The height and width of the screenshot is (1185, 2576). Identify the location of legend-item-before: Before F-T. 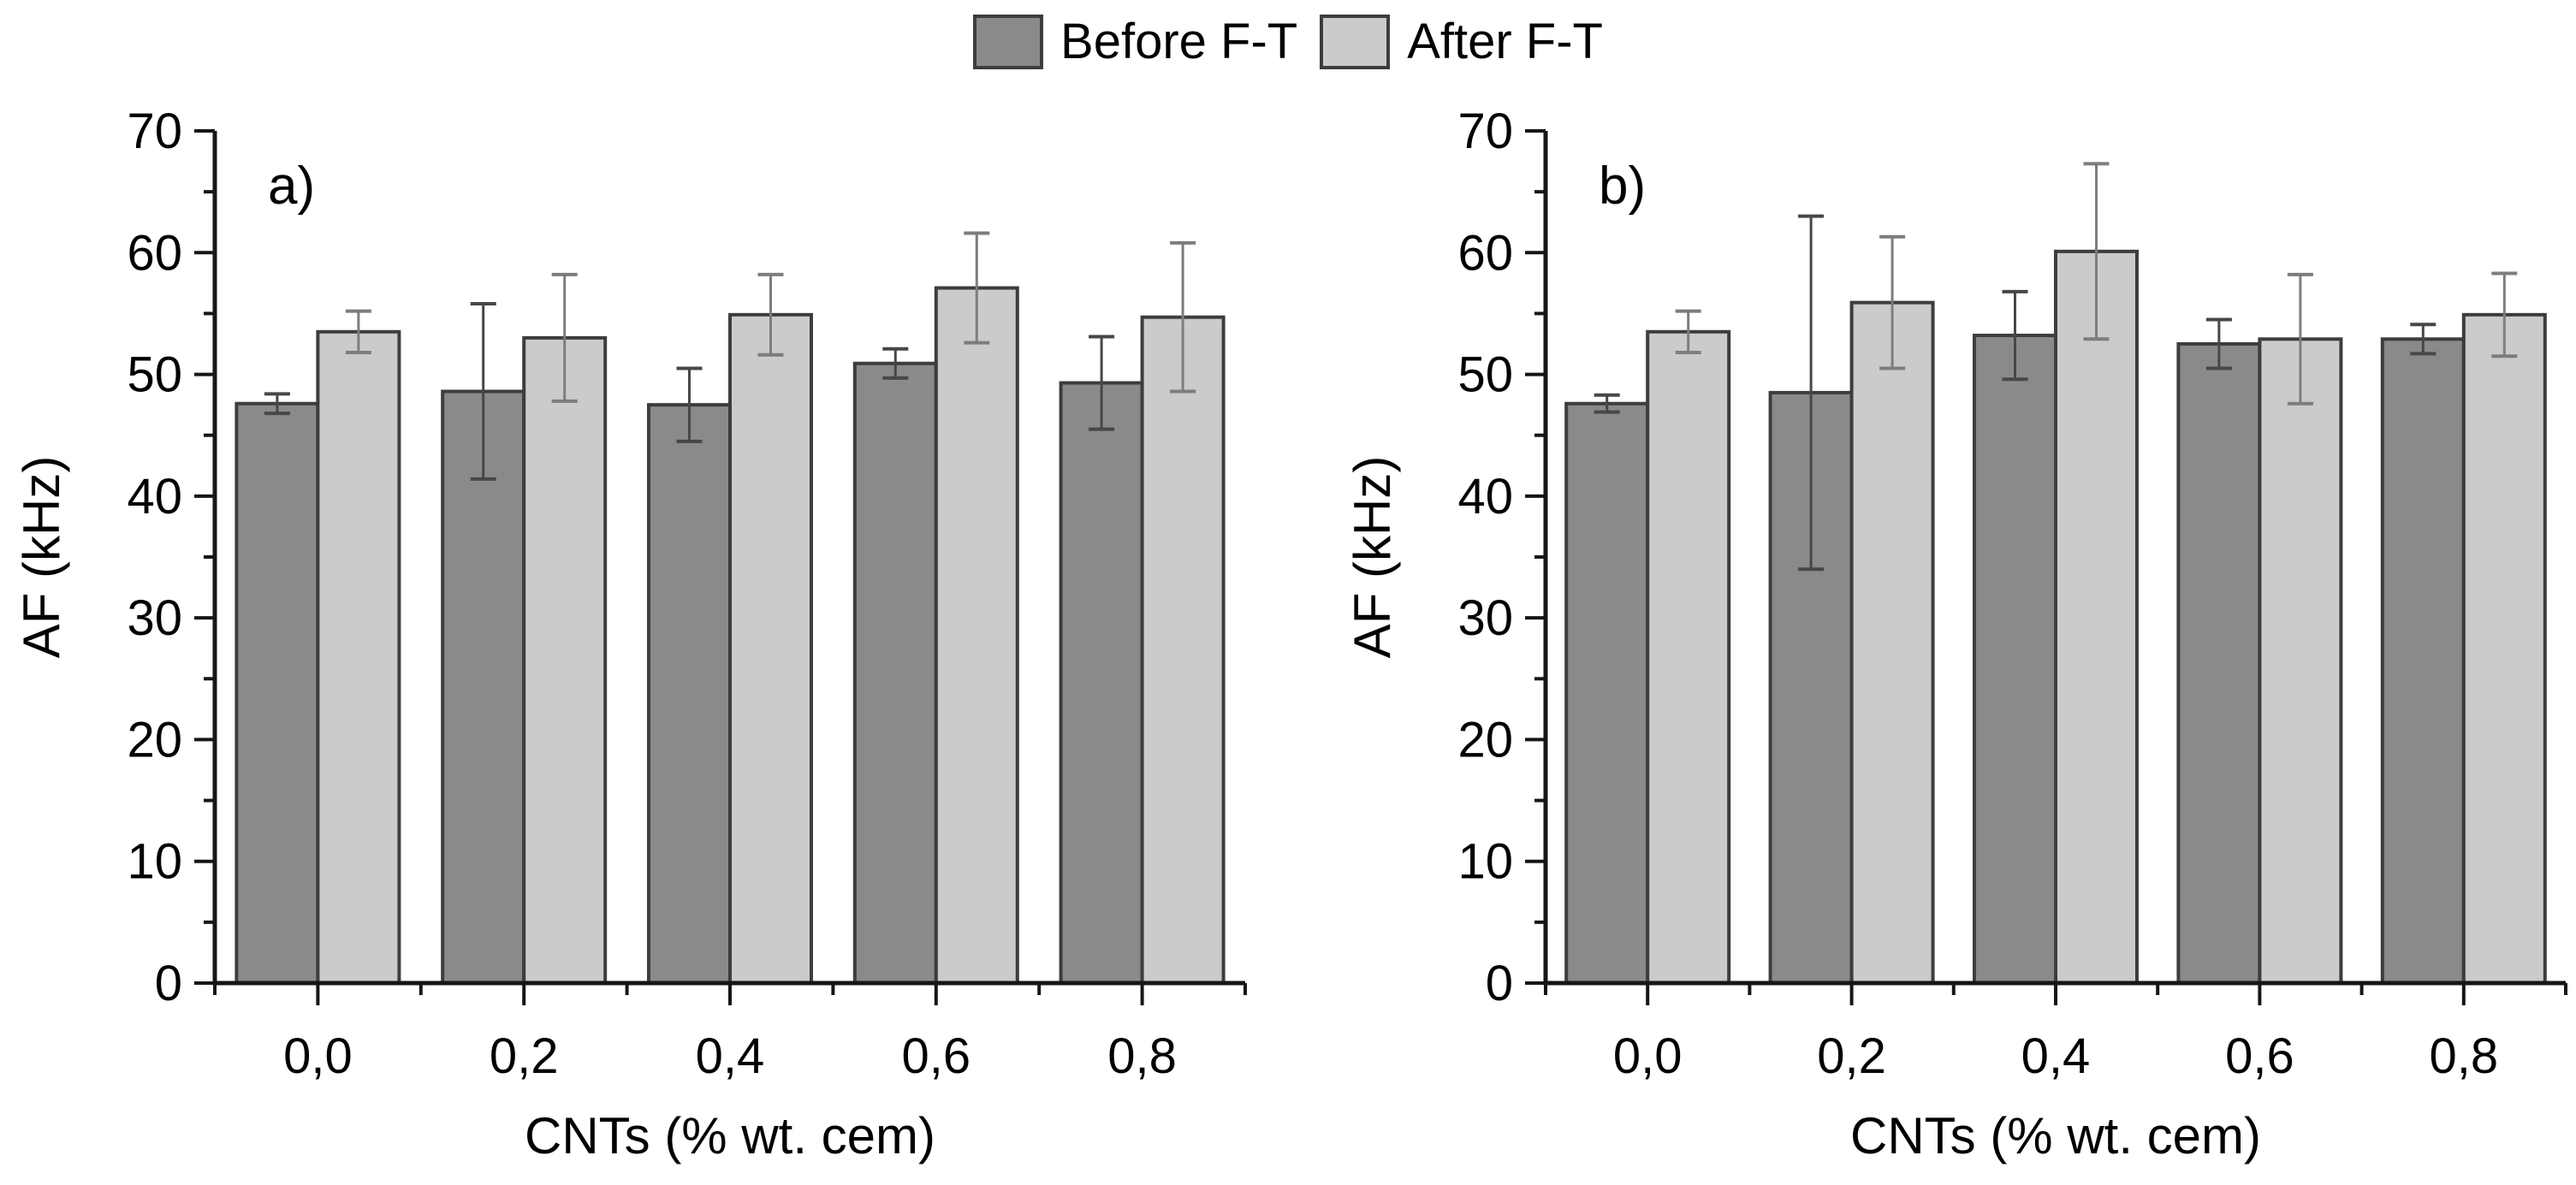
(1135, 42).